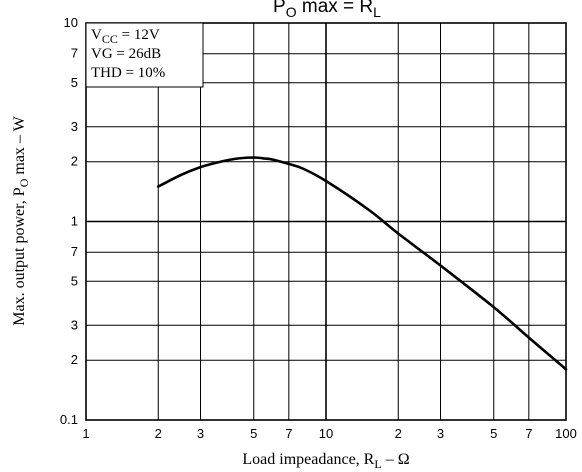 This screenshot has height=472, width=582. What do you see at coordinates (128, 73) in the screenshot?
I see `legend-line: THD = 10%` at bounding box center [128, 73].